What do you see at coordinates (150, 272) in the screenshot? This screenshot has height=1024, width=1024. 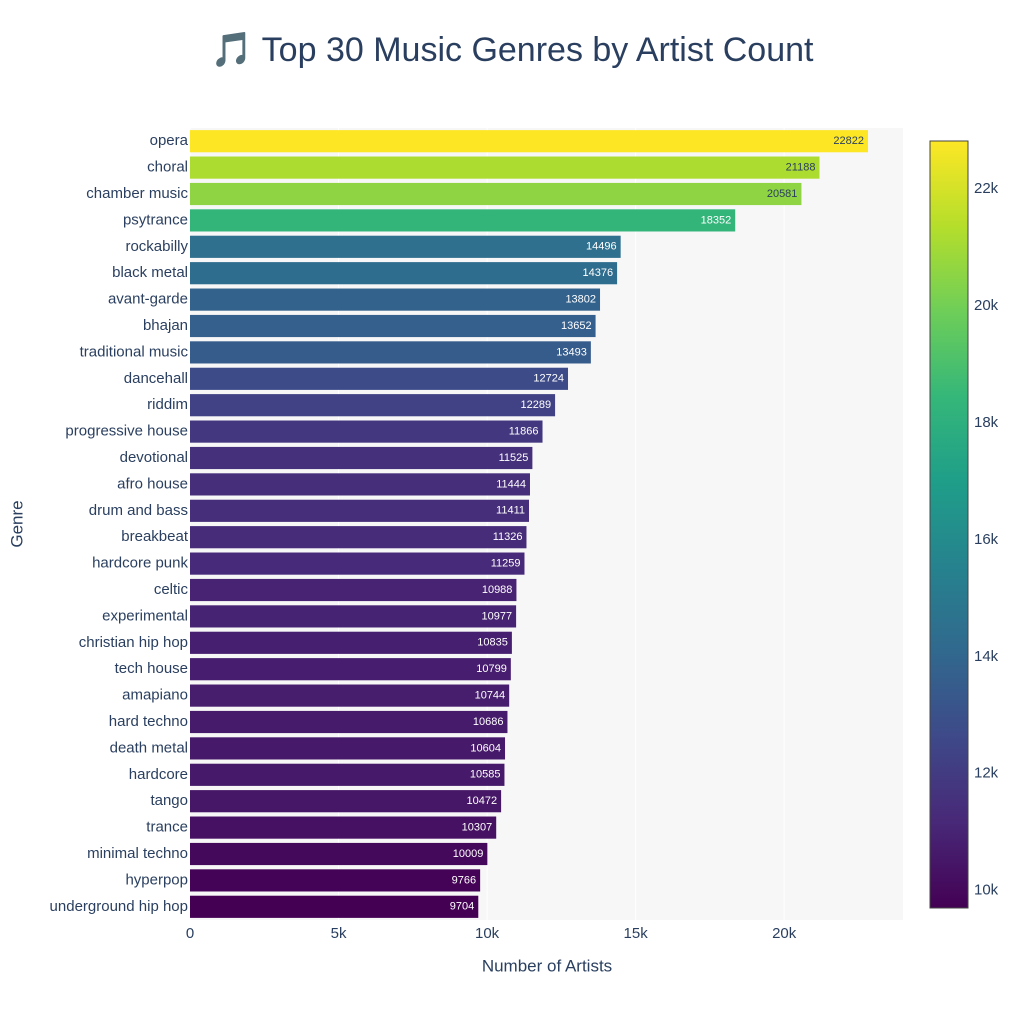 I see `y-tick-label: black metal` at bounding box center [150, 272].